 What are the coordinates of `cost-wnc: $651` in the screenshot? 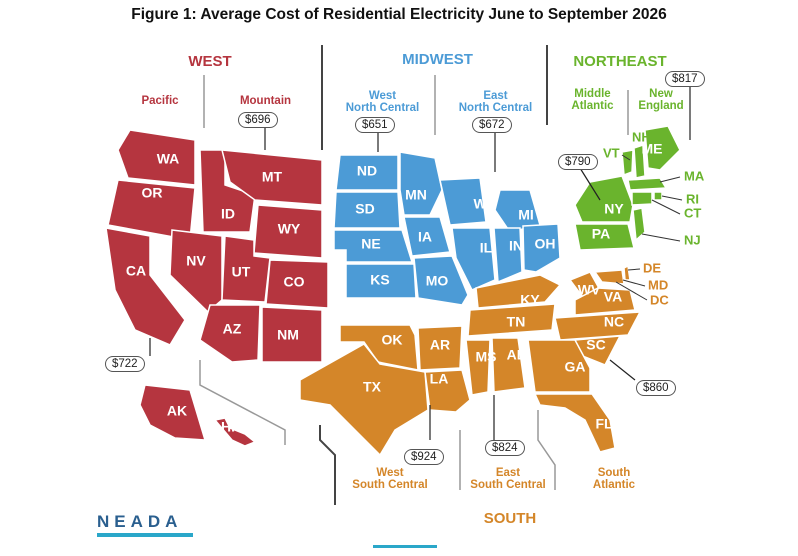 It's located at (375, 125).